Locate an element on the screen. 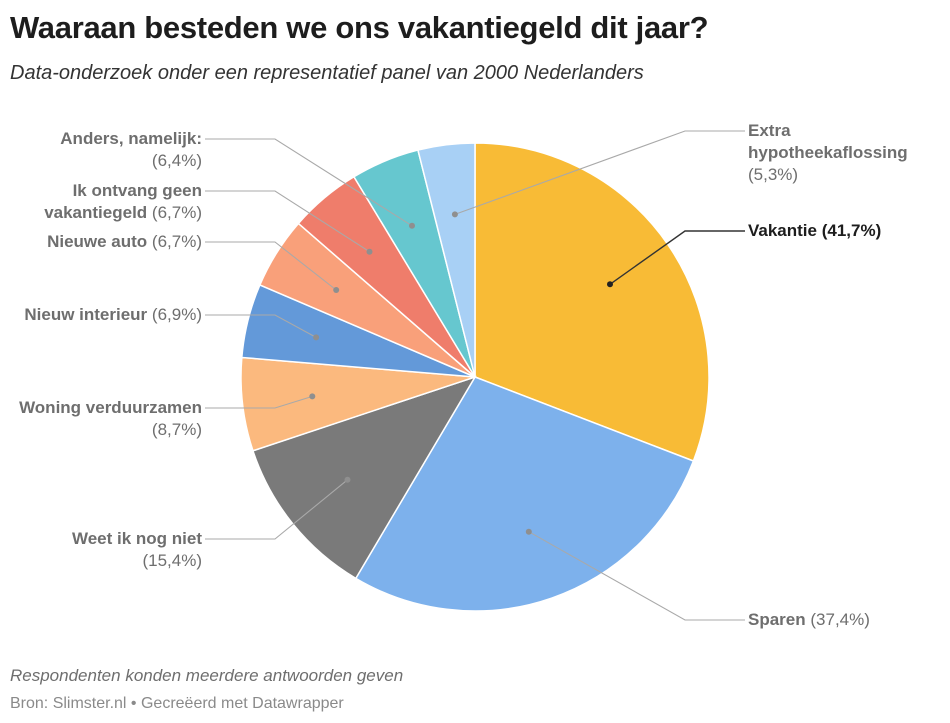  slice-label-nieuwe-auto: Nieuwe auto (6,7%) is located at coordinates (101, 242).